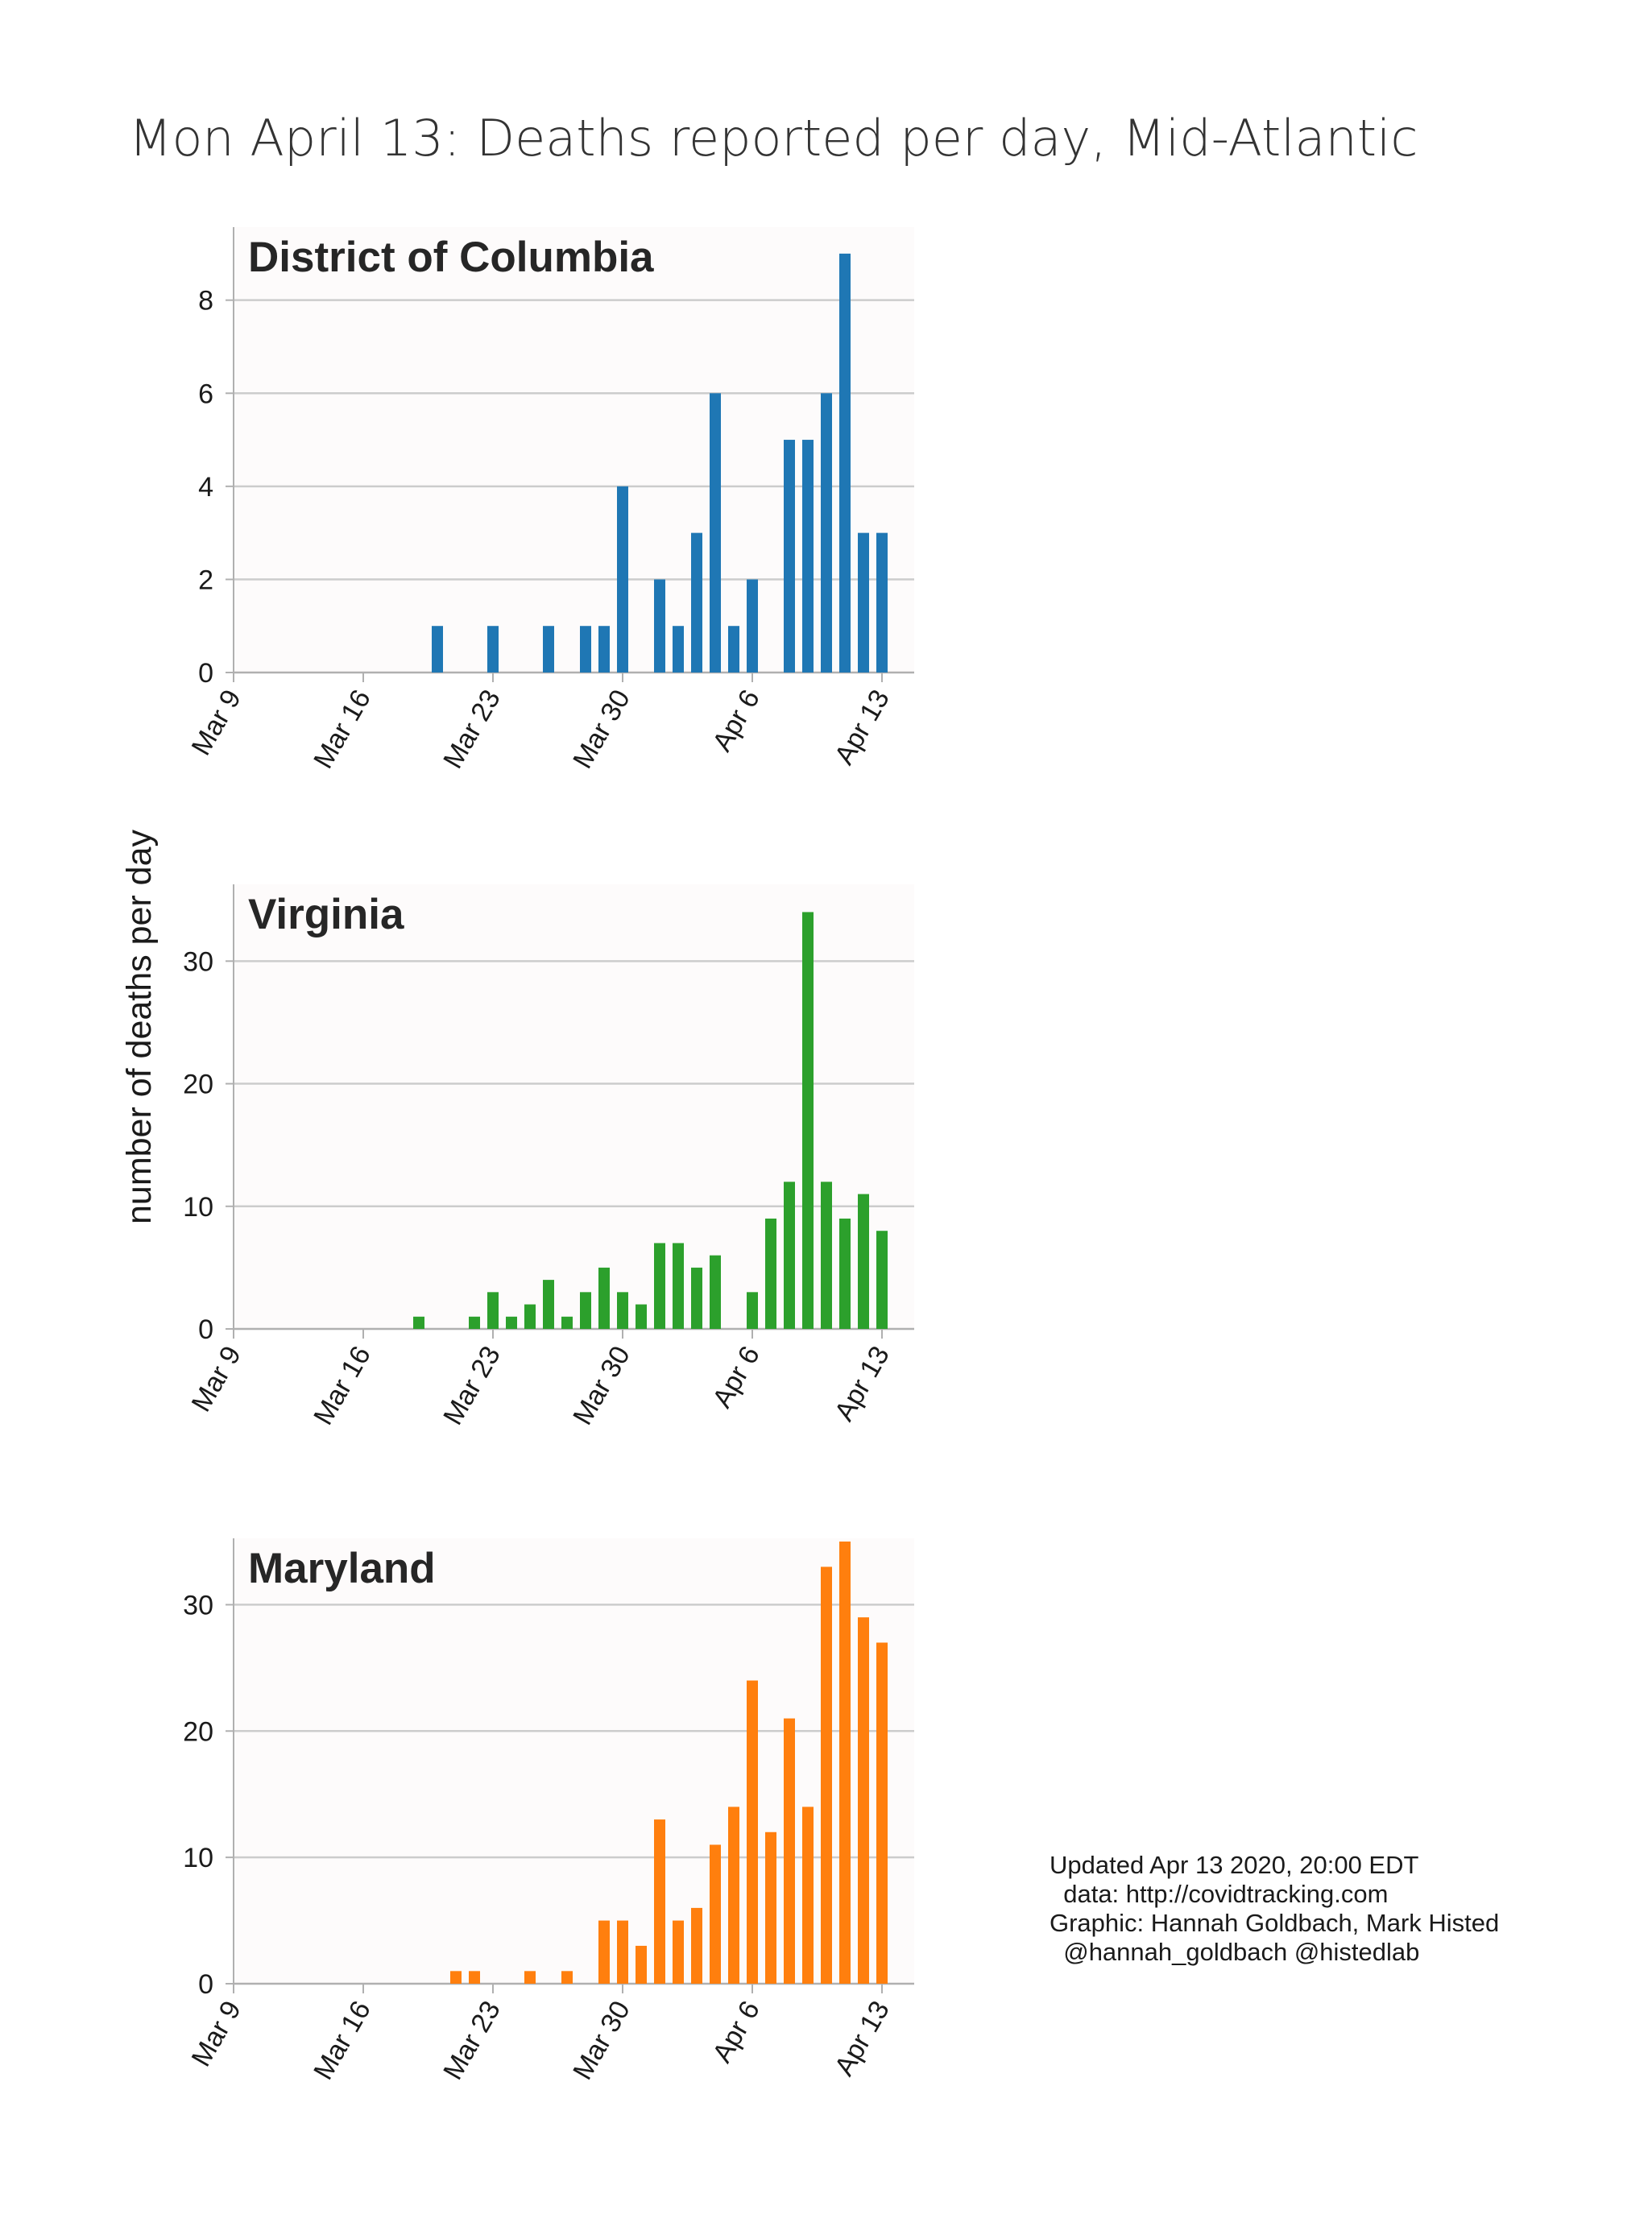 This screenshot has height=2235, width=1652. Describe the element at coordinates (451, 257) in the screenshot. I see `panel-title: District of Columbia` at that location.